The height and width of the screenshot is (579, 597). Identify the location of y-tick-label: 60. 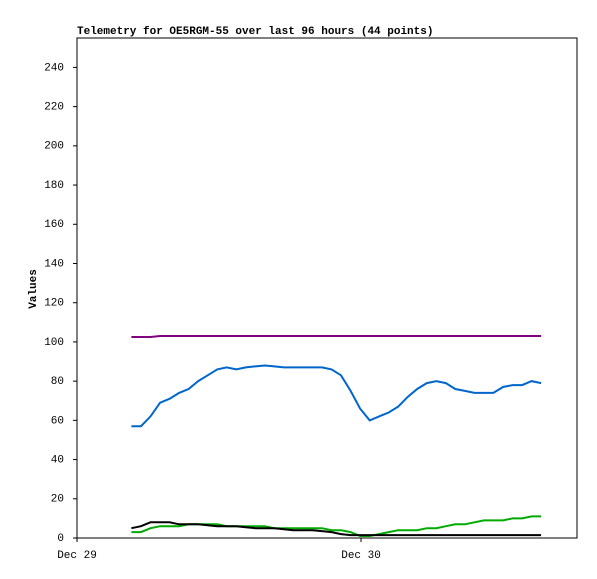
(57, 421).